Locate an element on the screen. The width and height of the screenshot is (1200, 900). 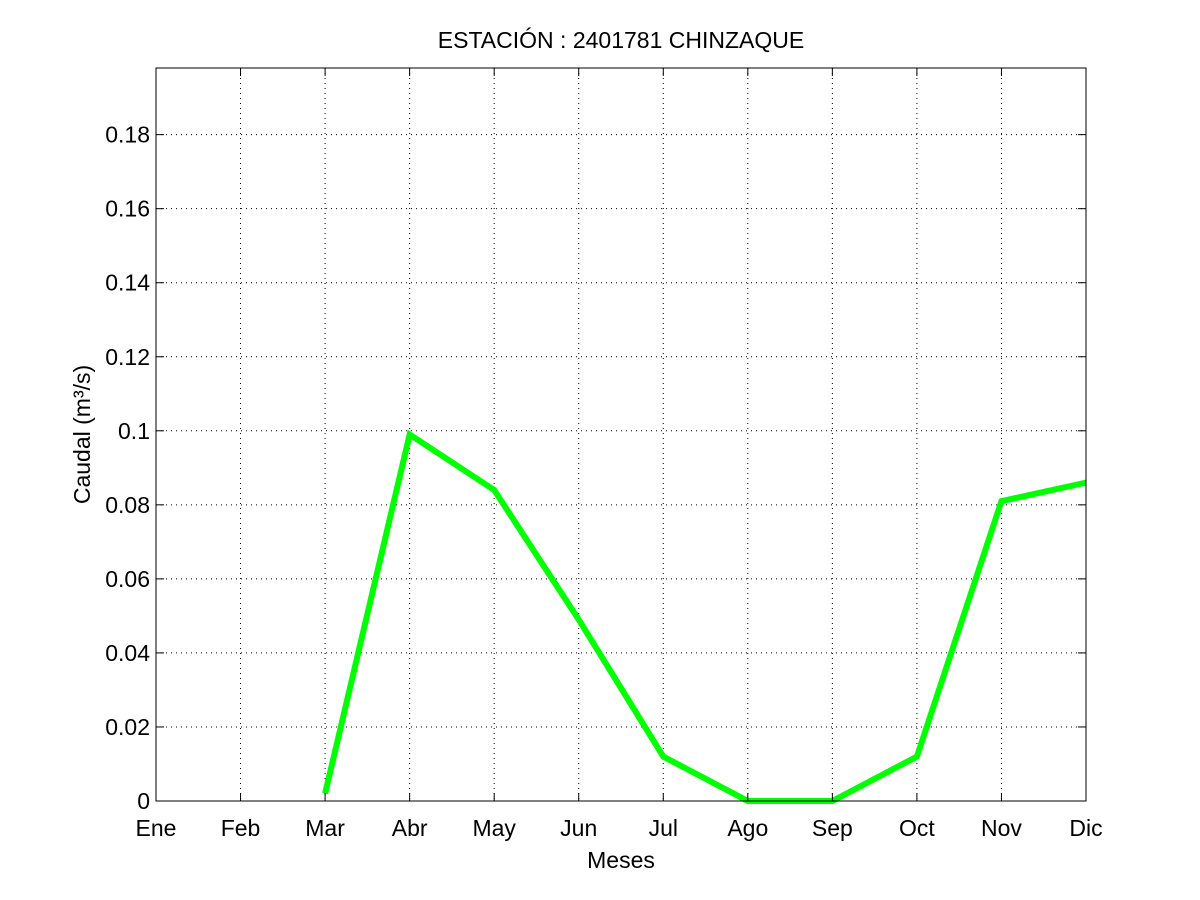
x-axis-label: Meses is located at coordinates (621, 860).